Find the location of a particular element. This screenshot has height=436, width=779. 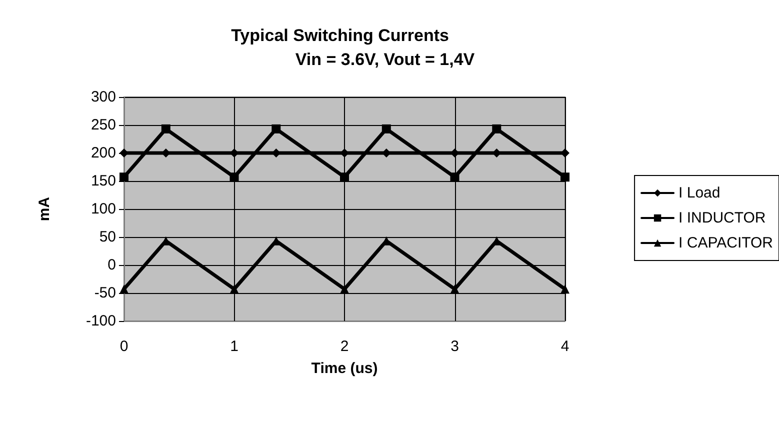

x-axis-title: Time (us) is located at coordinates (344, 368).